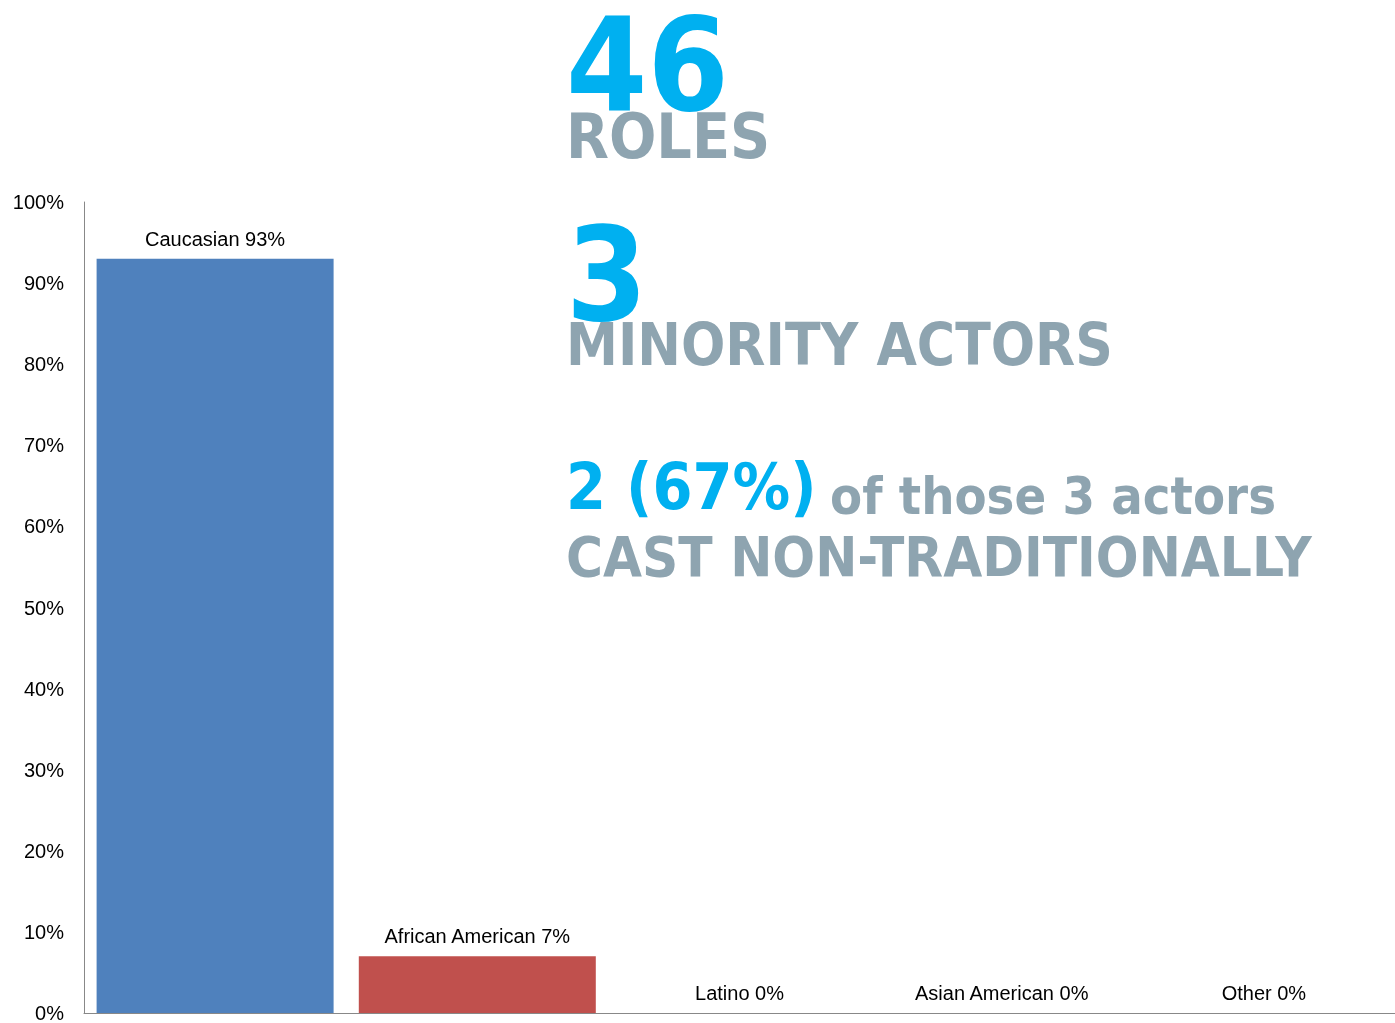  I want to click on data-label: African American 7%, so click(477, 936).